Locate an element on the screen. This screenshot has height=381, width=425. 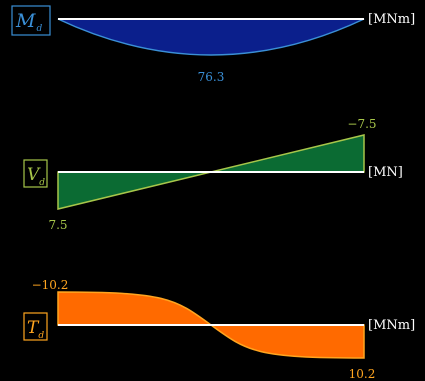
moment-symbol-subscript: d is located at coordinates (39, 29).